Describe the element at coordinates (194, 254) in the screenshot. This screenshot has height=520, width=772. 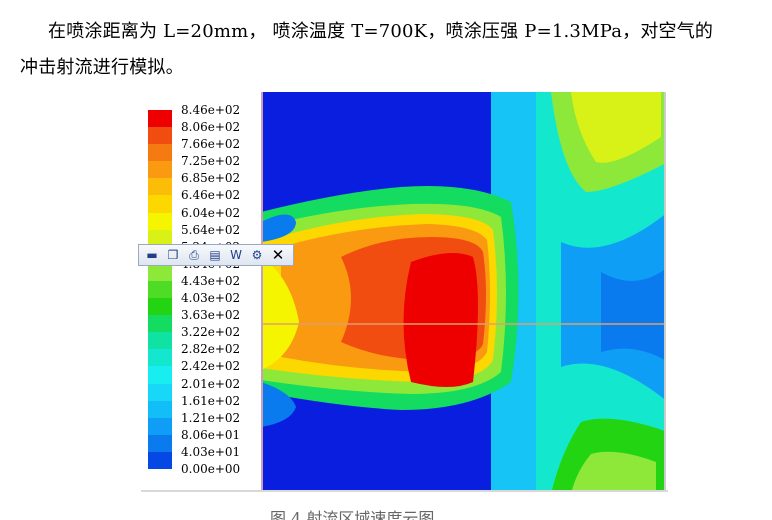
I see `print-icon: ⎙` at that location.